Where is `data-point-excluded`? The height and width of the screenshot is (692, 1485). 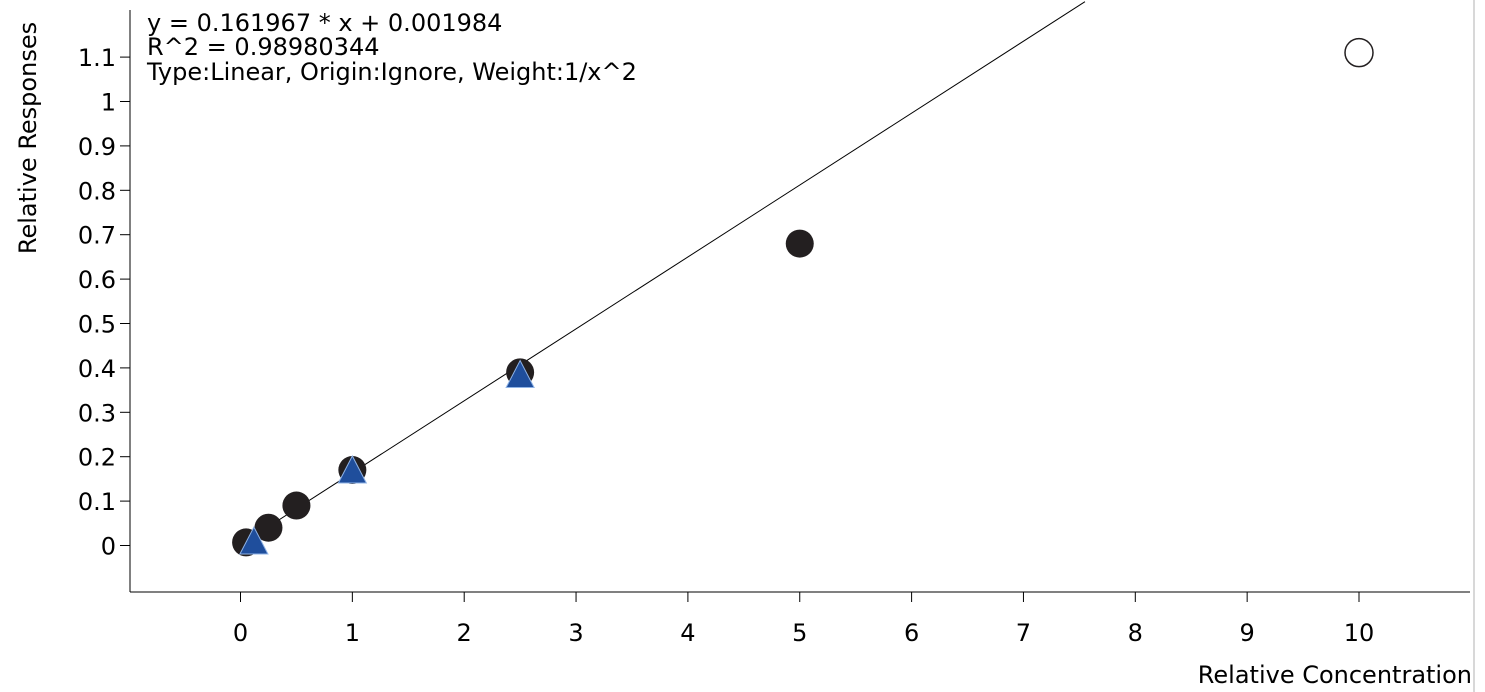 data-point-excluded is located at coordinates (1359, 52).